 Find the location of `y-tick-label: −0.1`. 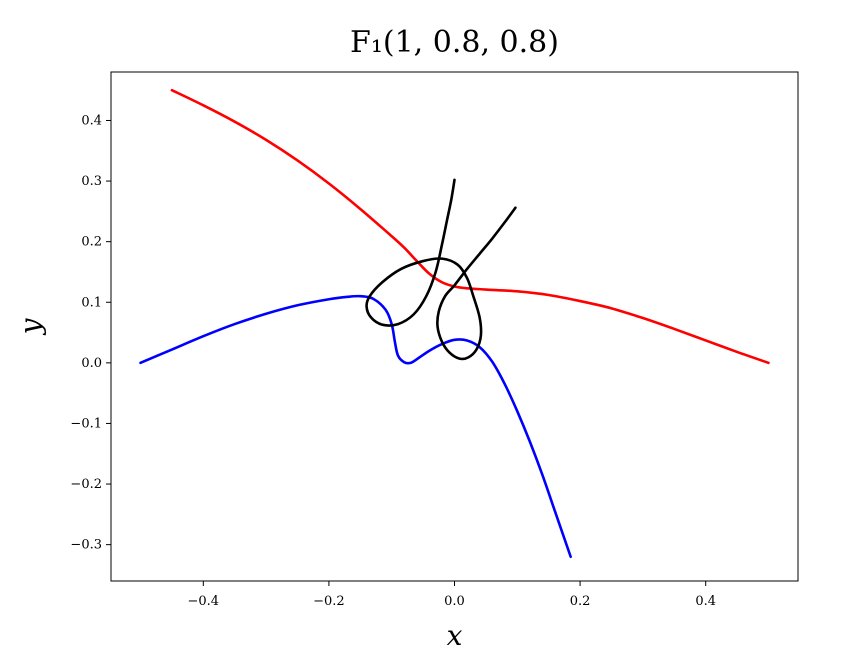

y-tick-label: −0.1 is located at coordinates (86, 423).